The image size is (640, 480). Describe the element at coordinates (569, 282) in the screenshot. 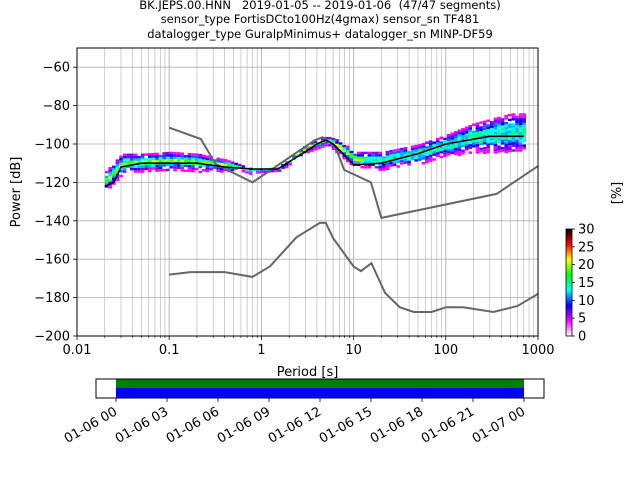

I see `colorbar` at that location.